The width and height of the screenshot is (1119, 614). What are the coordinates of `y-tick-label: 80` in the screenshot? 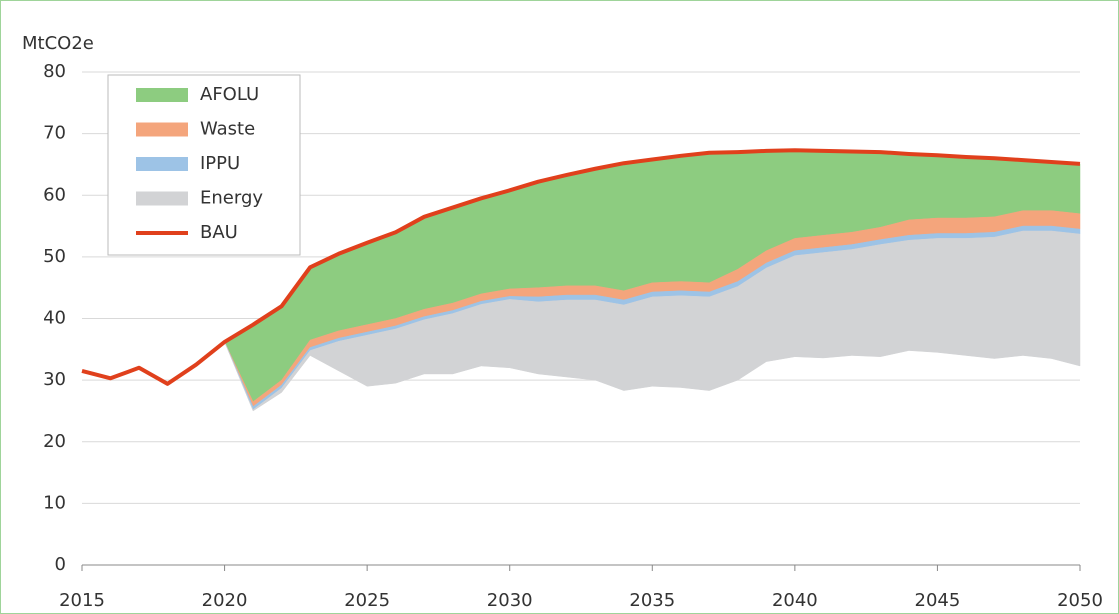 It's located at (54, 71).